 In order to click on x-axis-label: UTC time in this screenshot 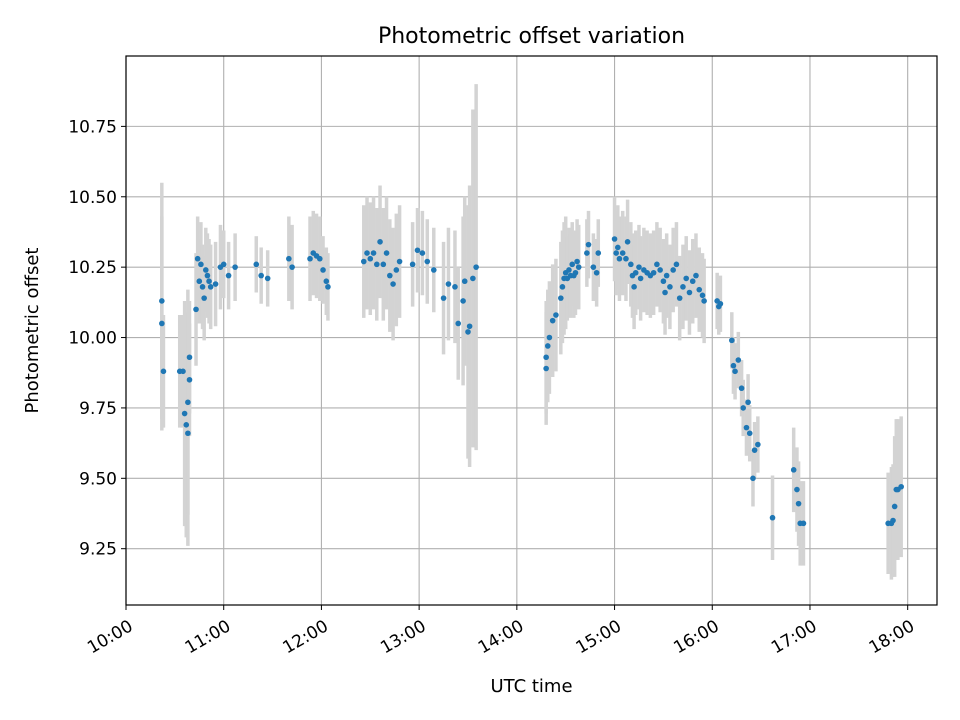, I will do `click(531, 686)`.